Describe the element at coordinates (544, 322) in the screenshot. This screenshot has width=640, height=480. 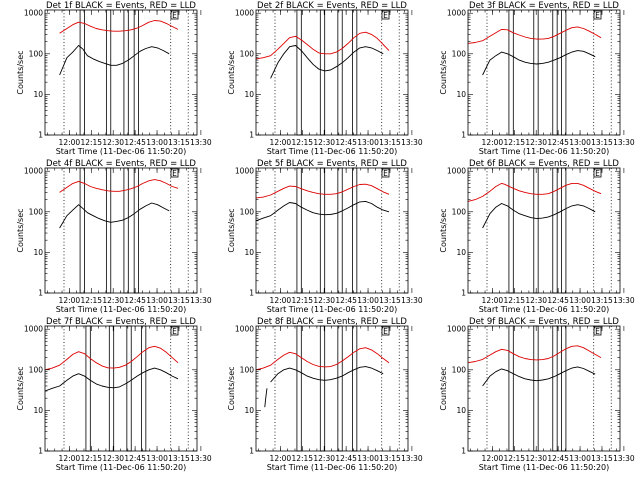
I see `chart-title: Det 9f BLACK = Events, RED = LLD` at that location.